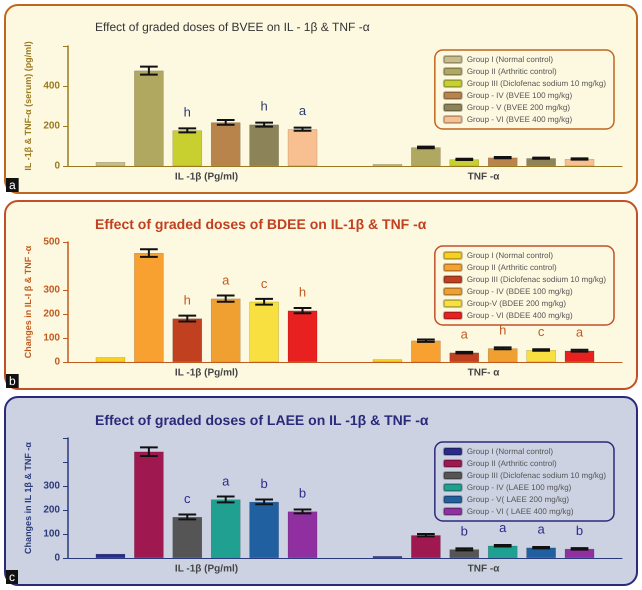  Describe the element at coordinates (484, 373) in the screenshot. I see `x-tick-label: TNF- α` at that location.